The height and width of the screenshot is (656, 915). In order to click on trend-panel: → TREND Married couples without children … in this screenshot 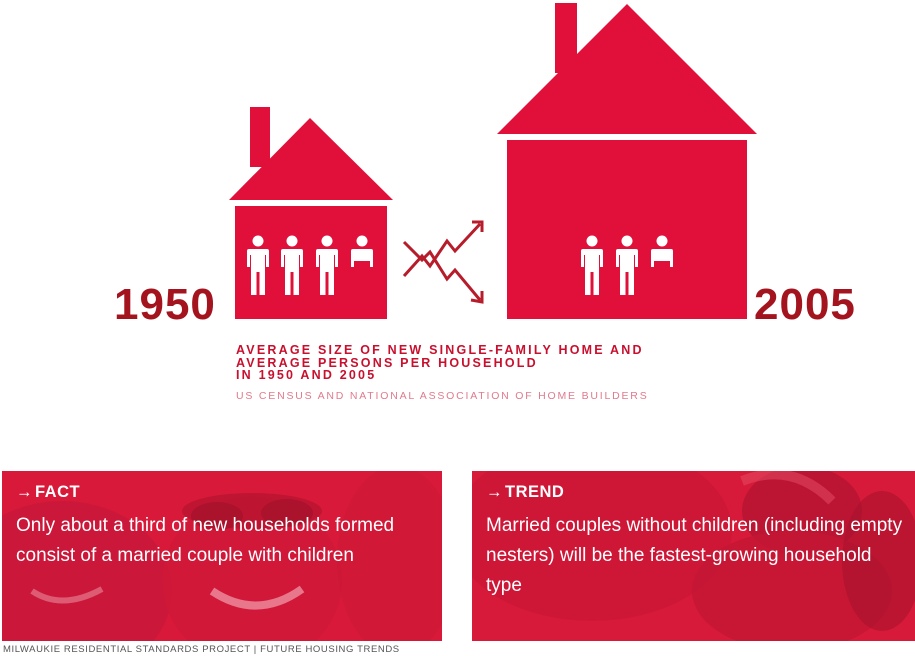, I will do `click(693, 556)`.